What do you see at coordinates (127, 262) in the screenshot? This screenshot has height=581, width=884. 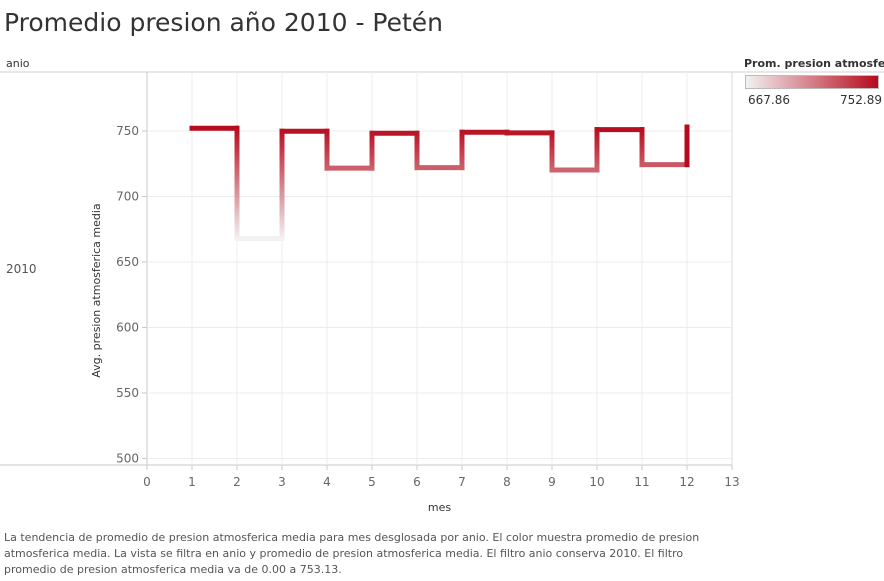 I see `y-tick-label: 650` at bounding box center [127, 262].